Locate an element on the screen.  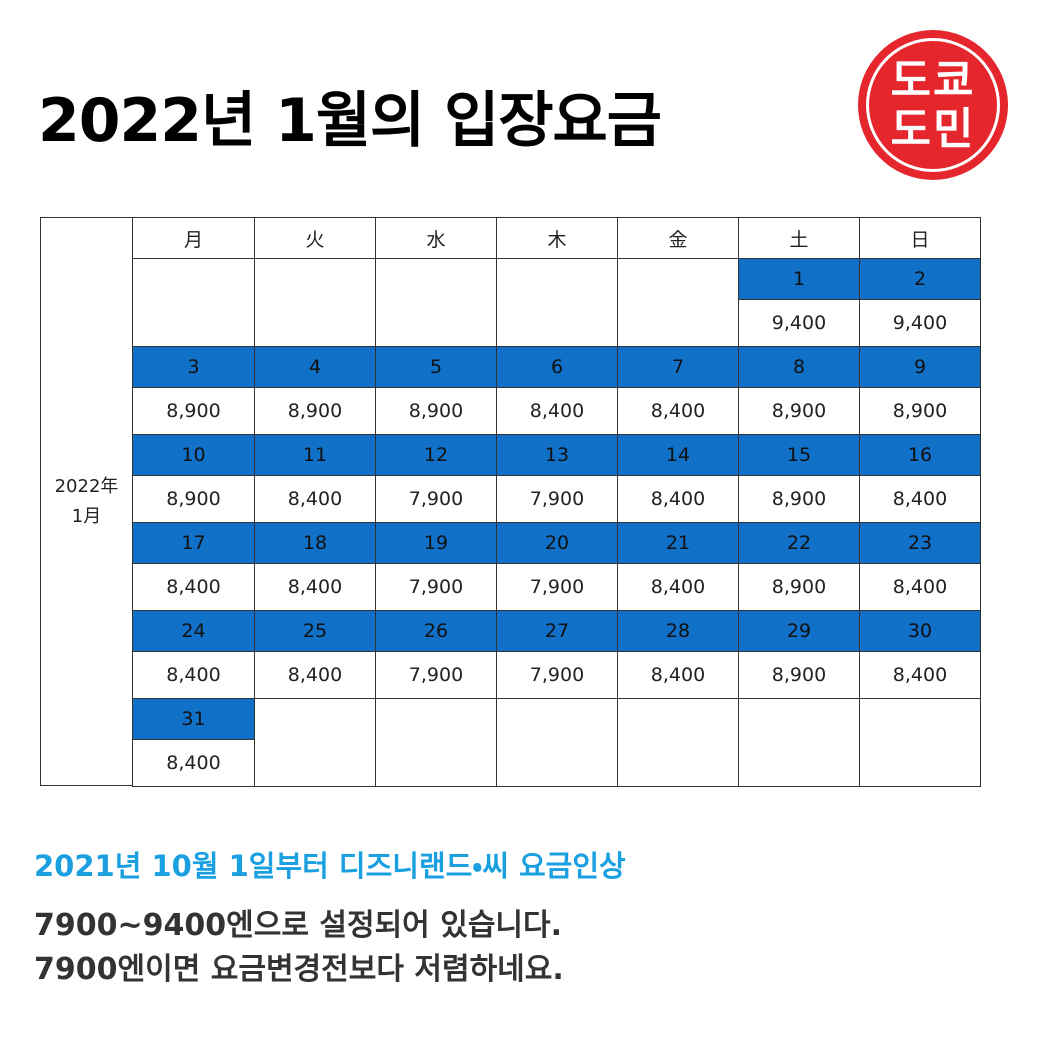
title: 2022년 1월의 입장요금 is located at coordinates (350, 121).